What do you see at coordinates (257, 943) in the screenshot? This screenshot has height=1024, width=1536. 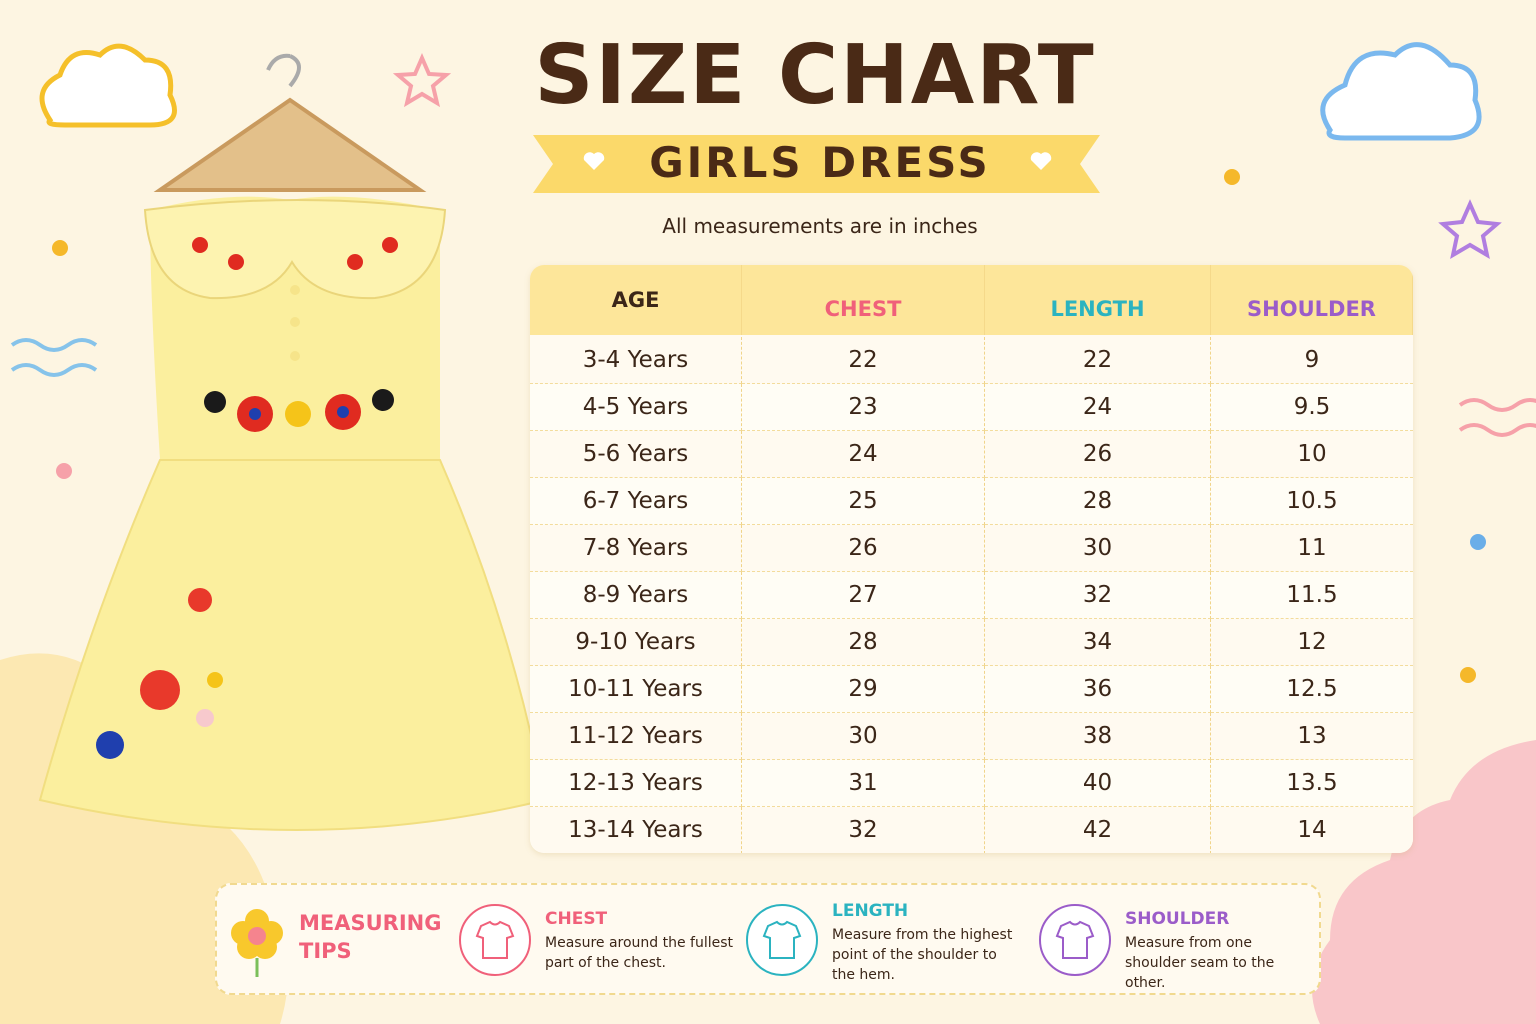 I see `flower-icon` at bounding box center [257, 943].